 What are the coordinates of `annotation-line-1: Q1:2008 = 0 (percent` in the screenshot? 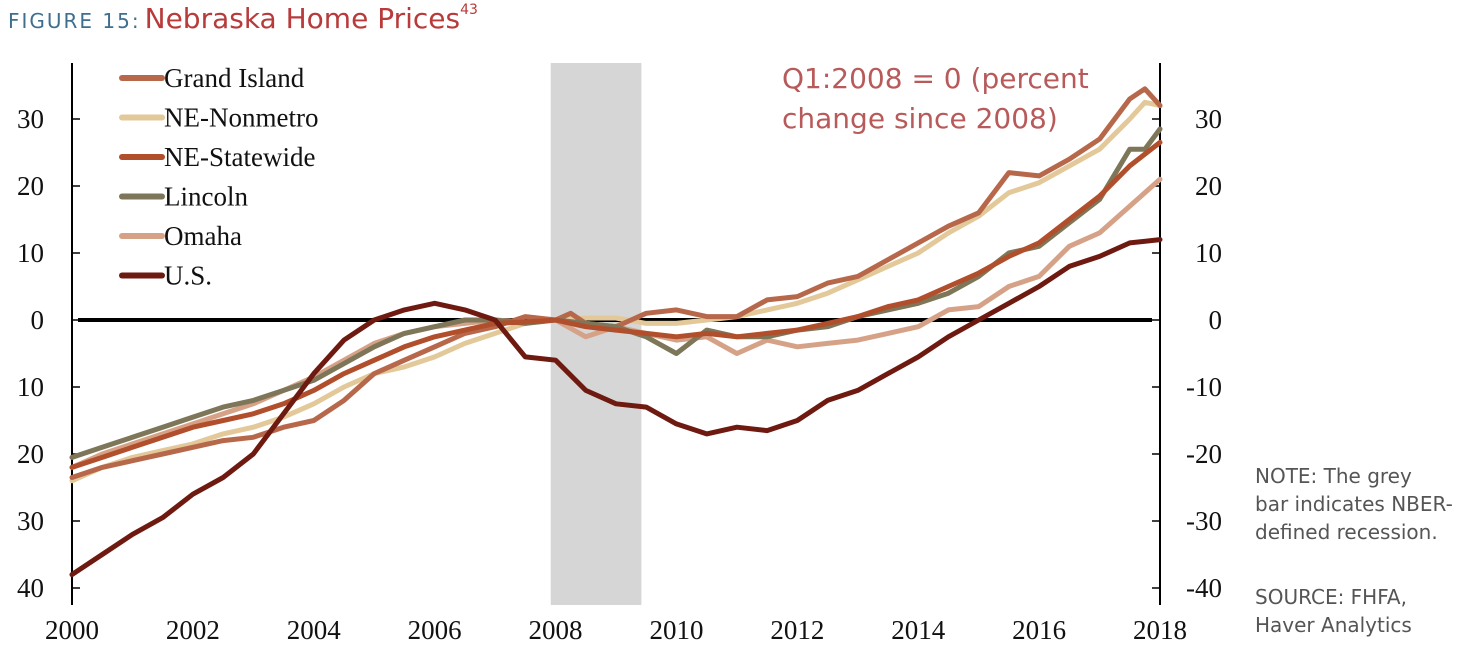 It's located at (935, 78).